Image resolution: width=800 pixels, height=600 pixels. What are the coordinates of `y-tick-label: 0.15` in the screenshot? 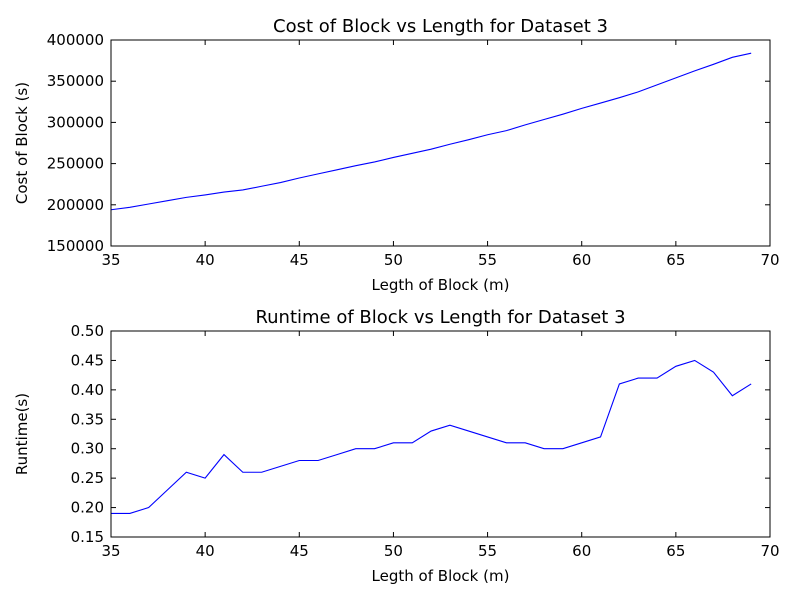 It's located at (87, 537).